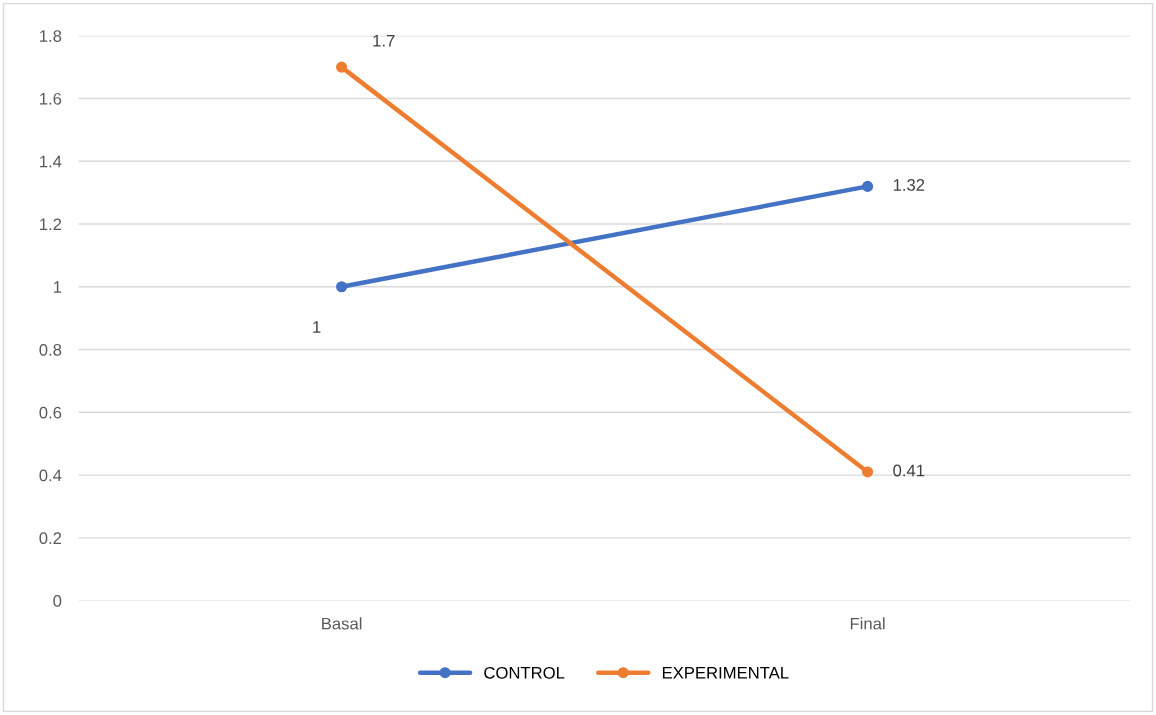  What do you see at coordinates (524, 672) in the screenshot?
I see `legend-label: CONTROL` at bounding box center [524, 672].